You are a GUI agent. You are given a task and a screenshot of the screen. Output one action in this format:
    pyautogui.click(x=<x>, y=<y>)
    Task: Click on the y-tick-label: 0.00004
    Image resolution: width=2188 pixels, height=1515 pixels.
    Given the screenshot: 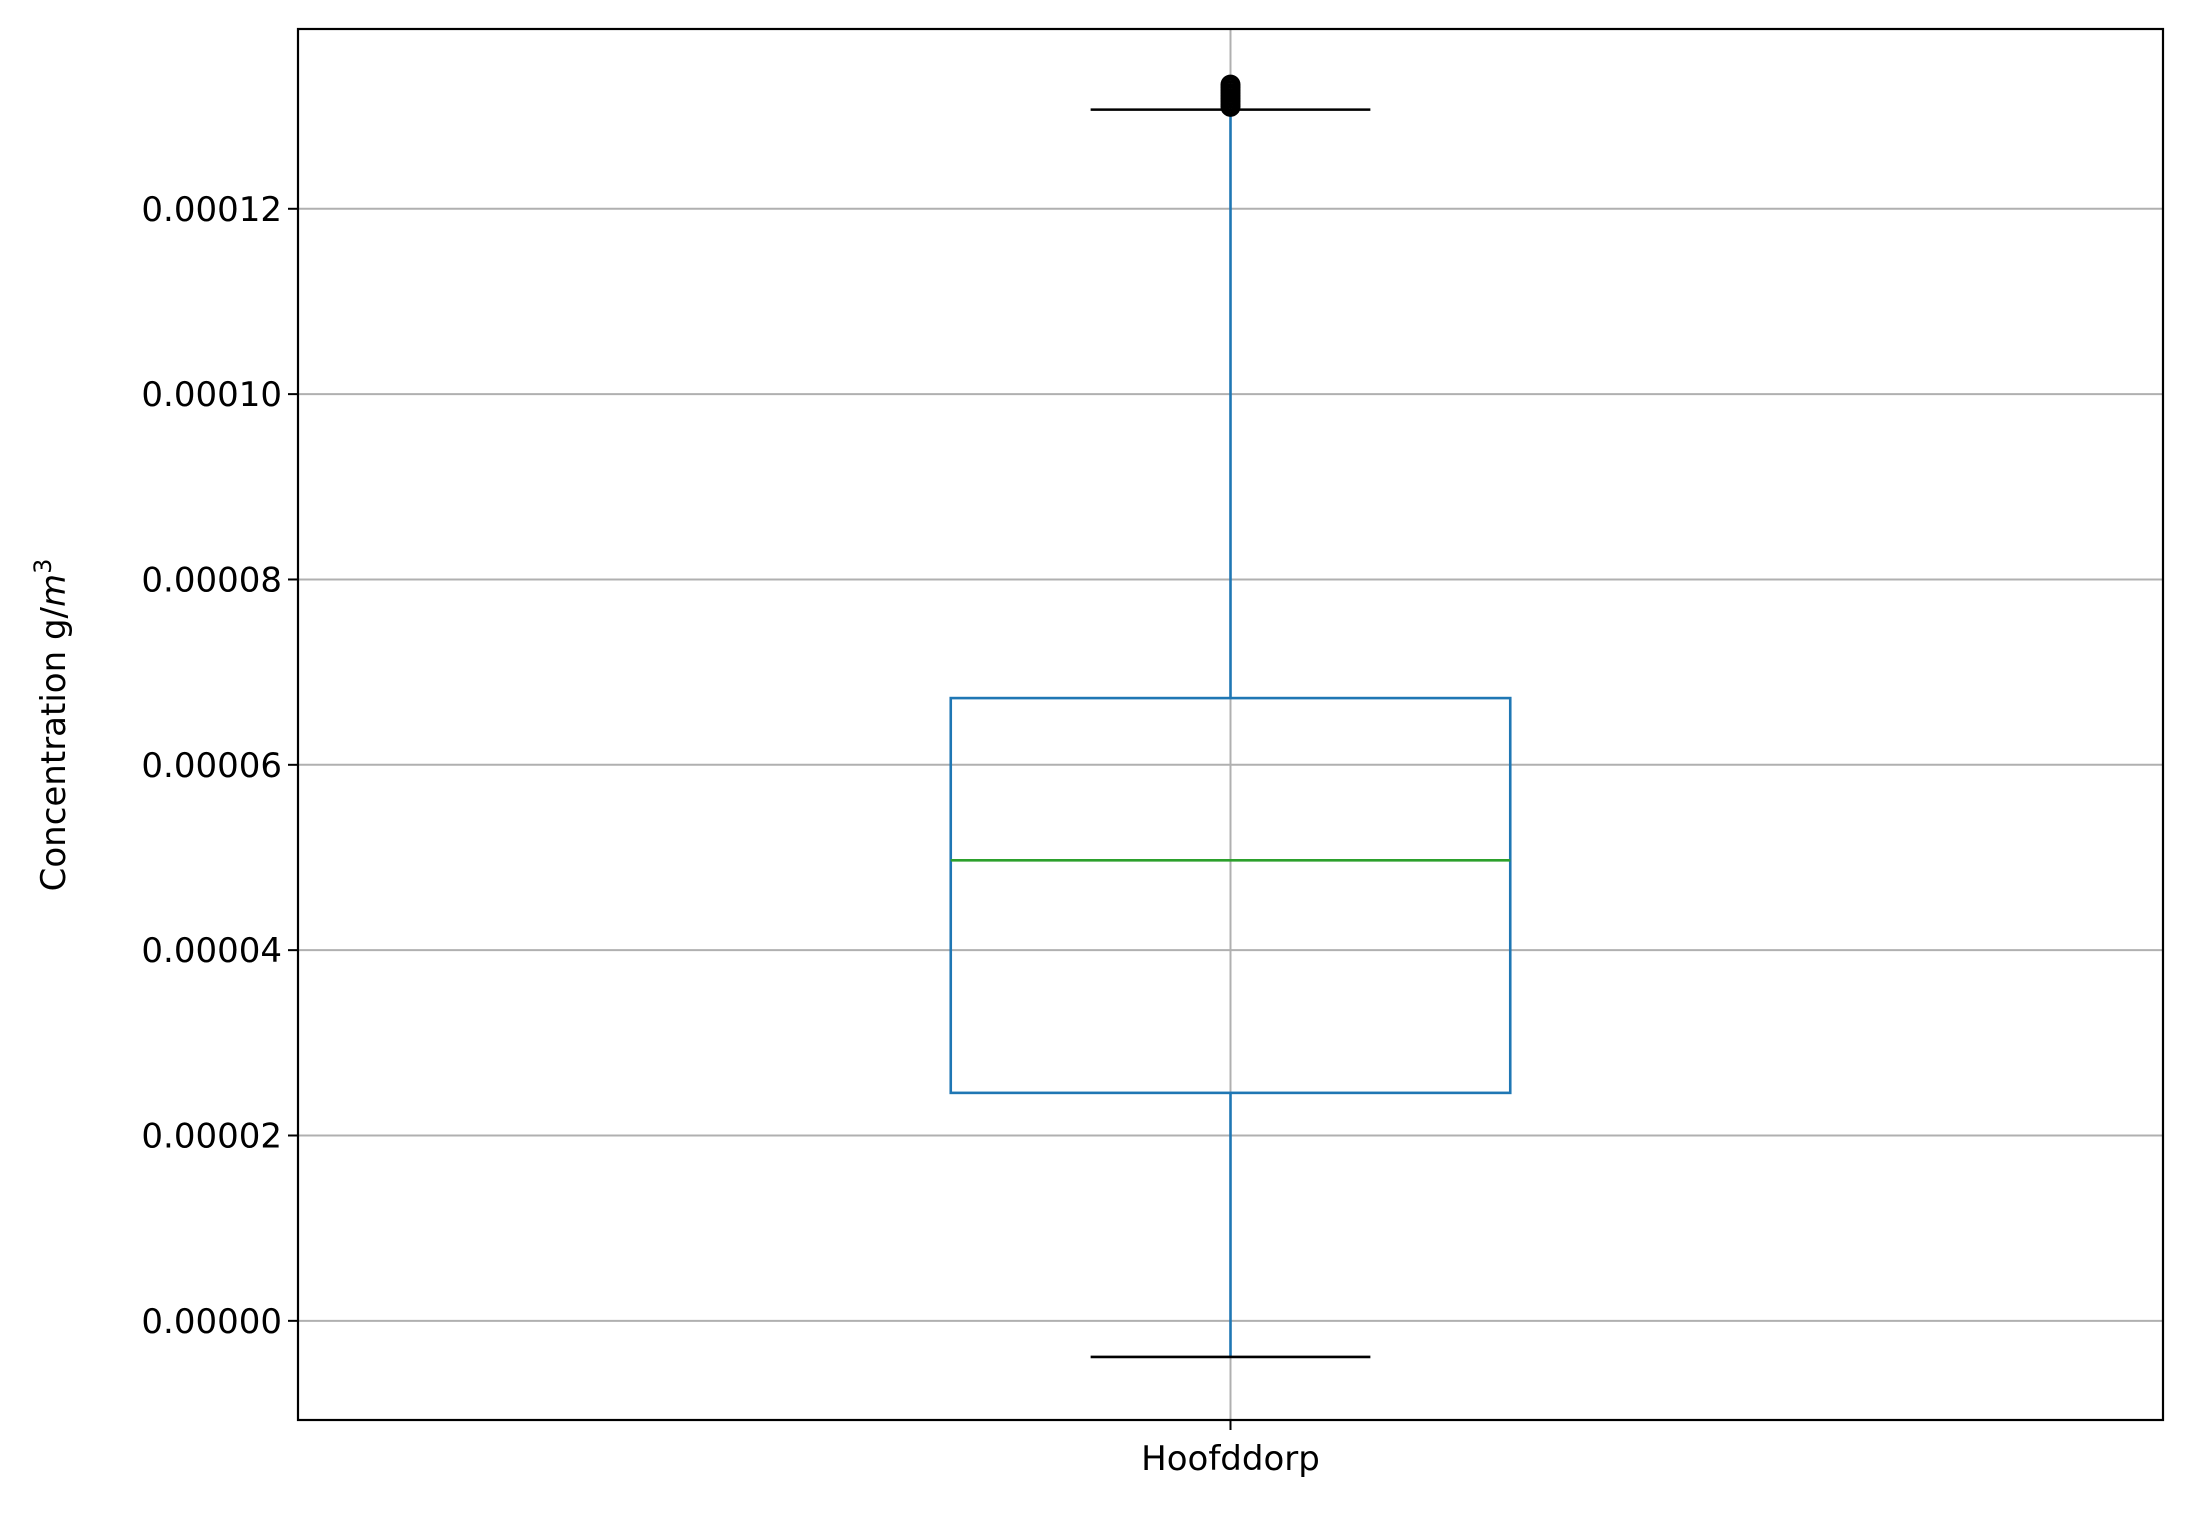 What is the action you would take?
    pyautogui.click(x=211, y=951)
    